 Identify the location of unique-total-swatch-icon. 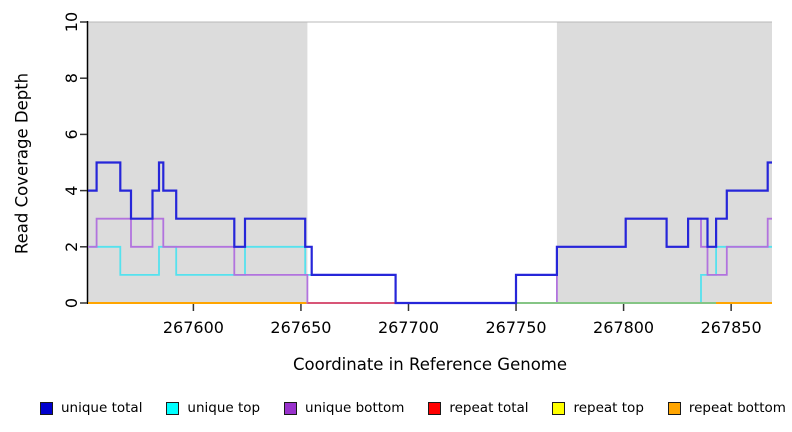
(46, 408).